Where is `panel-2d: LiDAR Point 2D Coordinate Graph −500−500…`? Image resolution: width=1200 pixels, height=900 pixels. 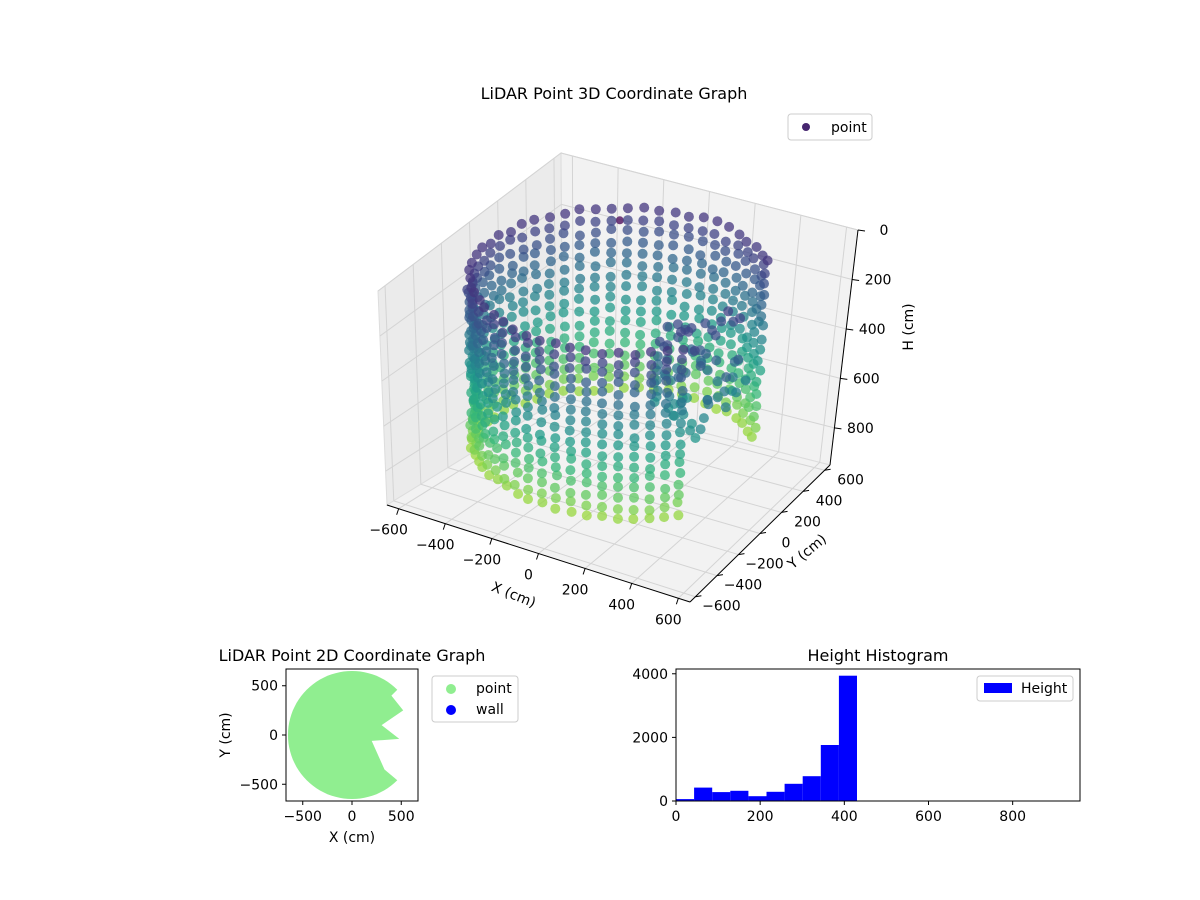 panel-2d: LiDAR Point 2D Coordinate Graph −500−500… is located at coordinates (368, 746).